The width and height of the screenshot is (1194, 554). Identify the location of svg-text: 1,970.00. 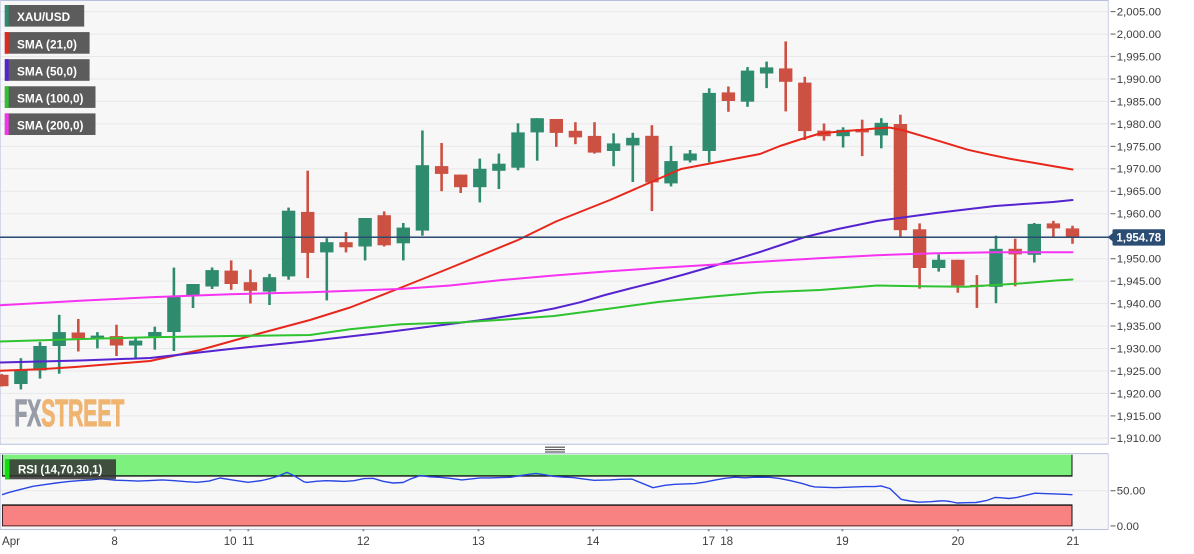
(1139, 170).